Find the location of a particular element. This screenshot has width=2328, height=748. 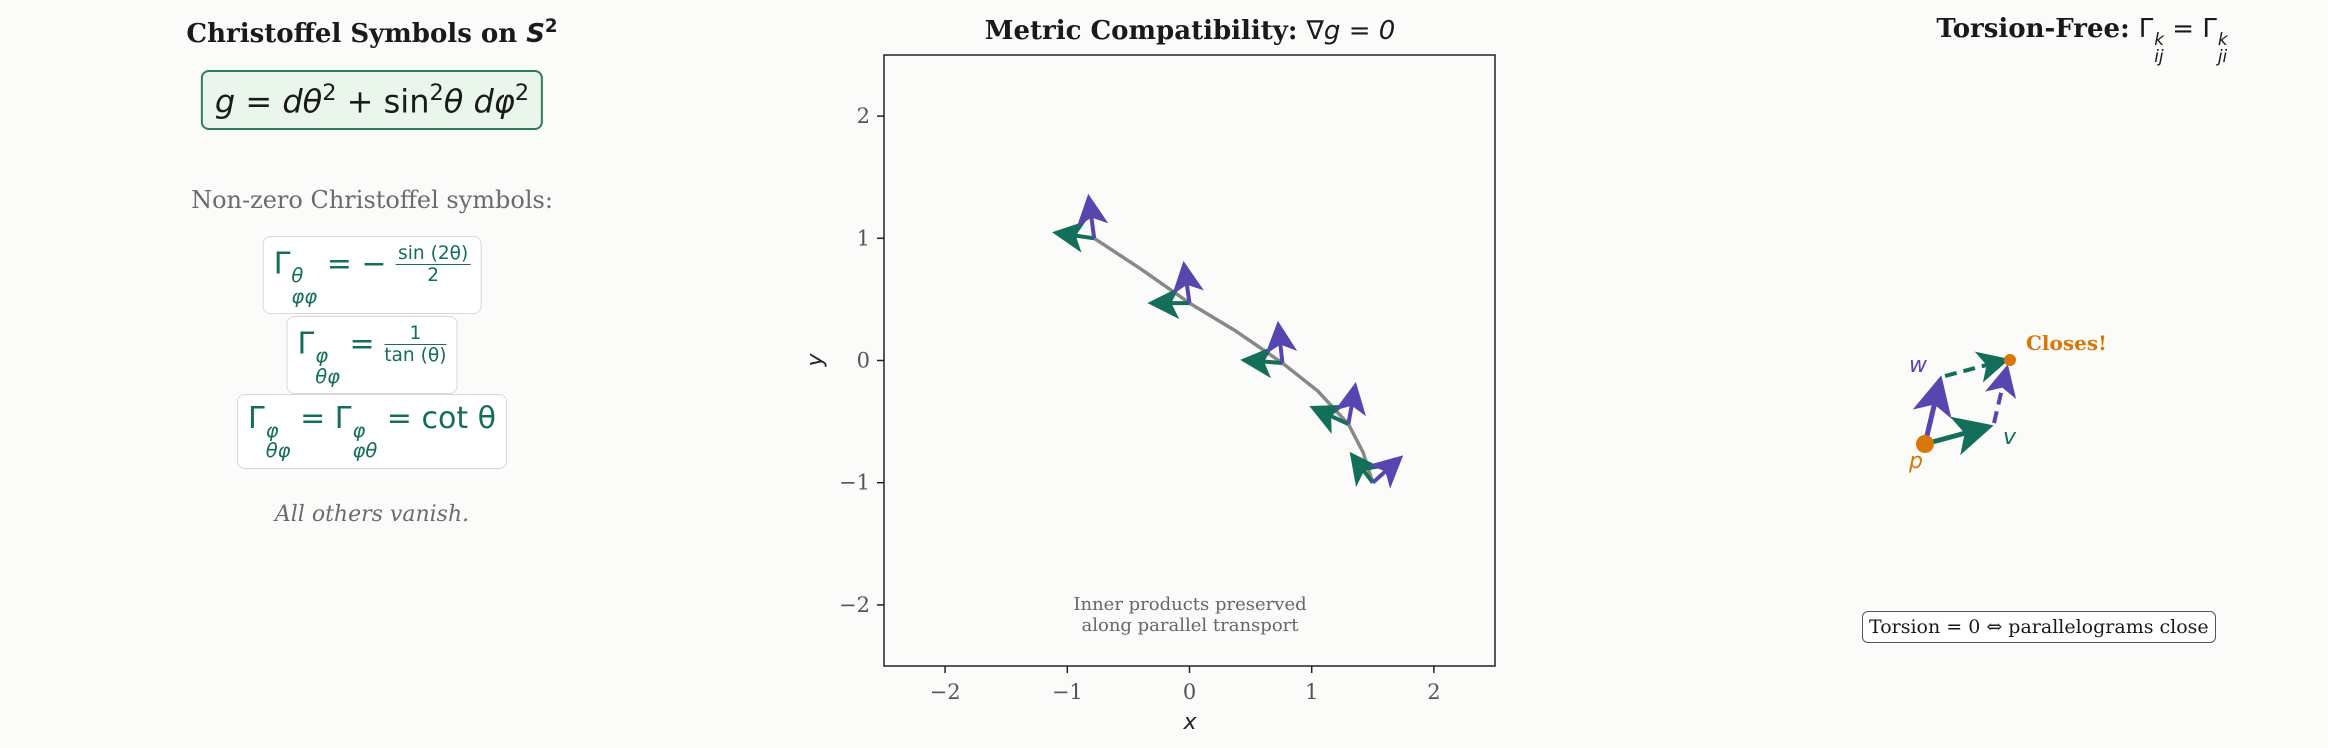

label-p: p is located at coordinates (1915, 461).